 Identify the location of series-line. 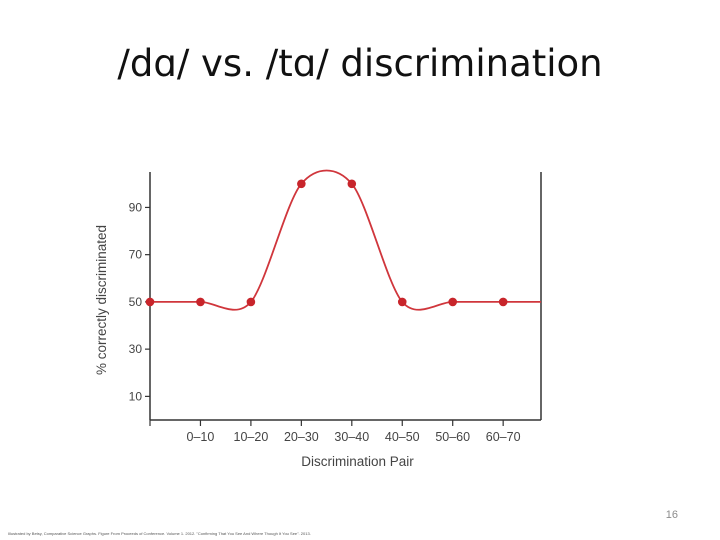
(345, 240).